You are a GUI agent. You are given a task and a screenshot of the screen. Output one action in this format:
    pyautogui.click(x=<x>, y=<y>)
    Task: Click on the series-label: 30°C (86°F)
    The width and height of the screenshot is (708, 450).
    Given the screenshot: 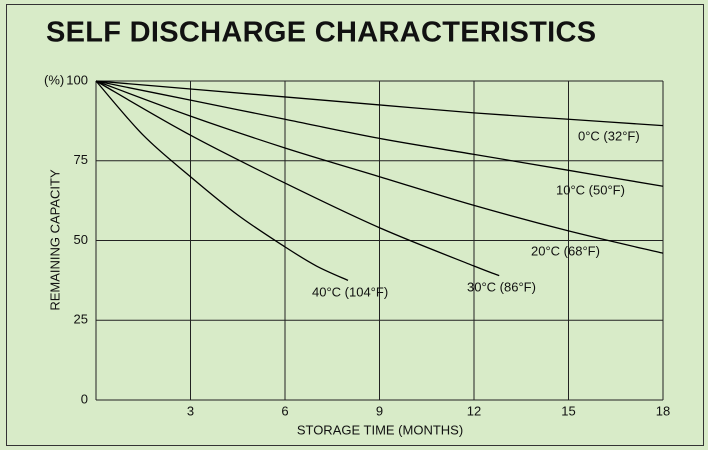 What is the action you would take?
    pyautogui.click(x=501, y=286)
    